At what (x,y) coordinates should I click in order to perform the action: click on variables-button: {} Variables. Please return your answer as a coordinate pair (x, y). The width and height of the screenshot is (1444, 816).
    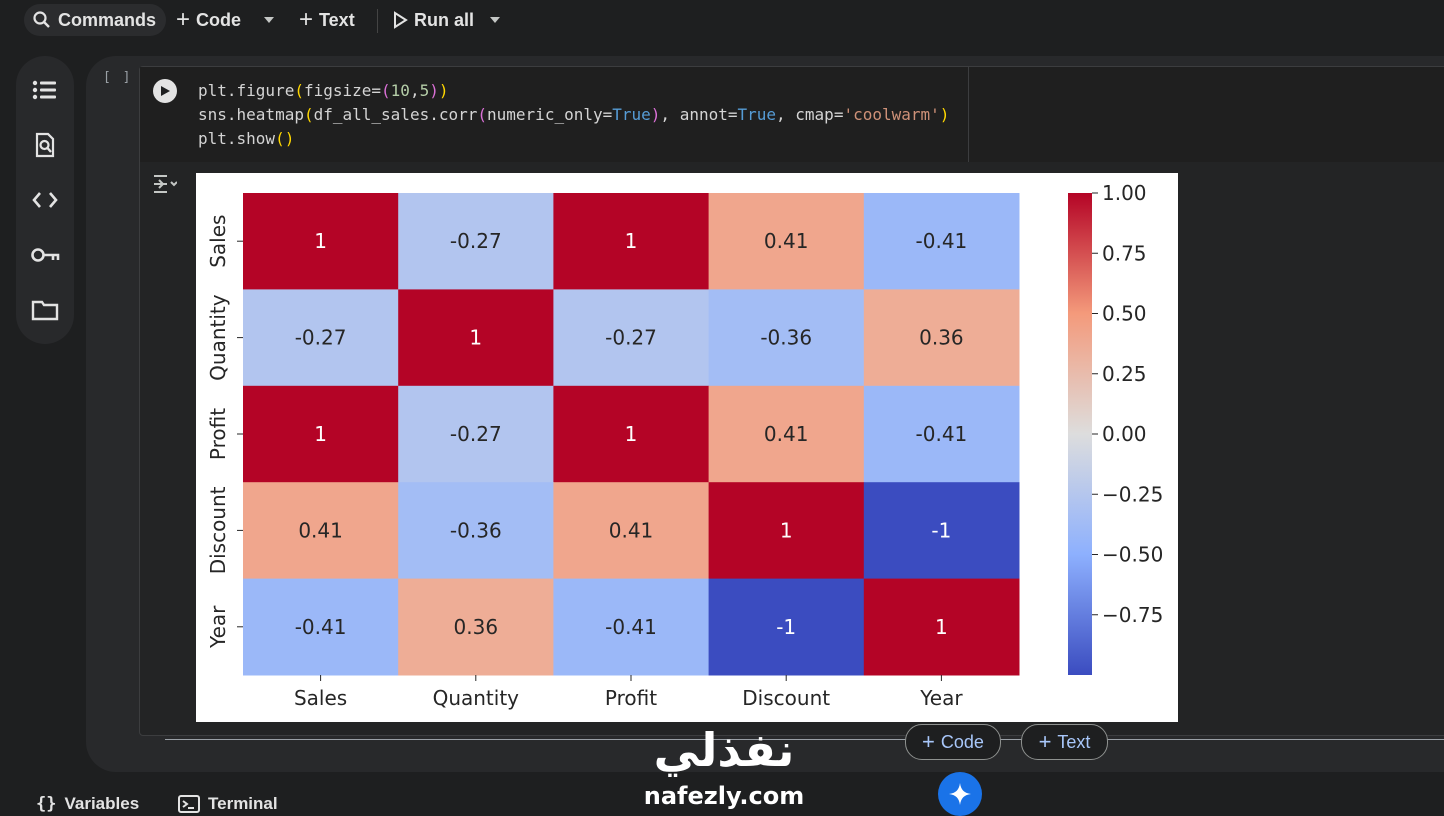
    Looking at the image, I should click on (87, 804).